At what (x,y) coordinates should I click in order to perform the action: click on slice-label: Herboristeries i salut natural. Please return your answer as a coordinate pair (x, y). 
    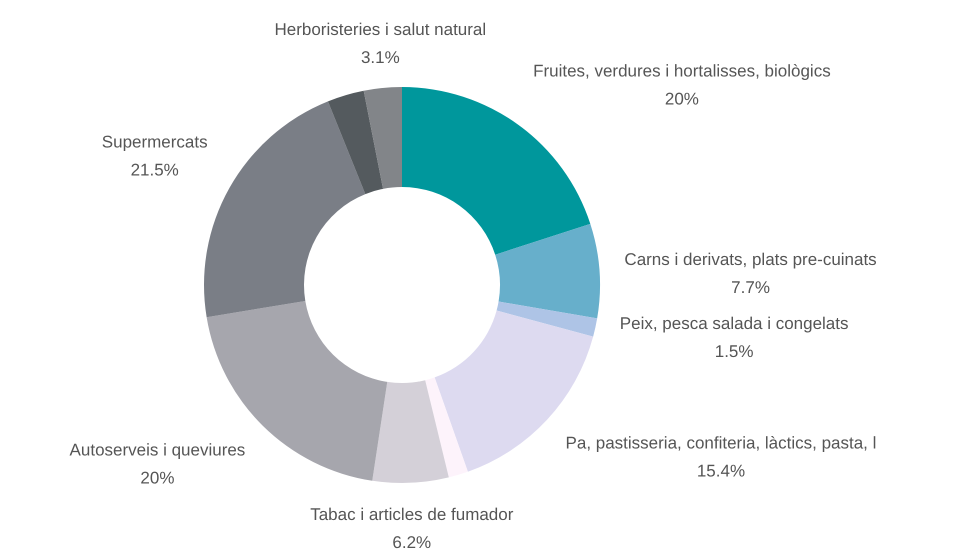
    Looking at the image, I should click on (380, 30).